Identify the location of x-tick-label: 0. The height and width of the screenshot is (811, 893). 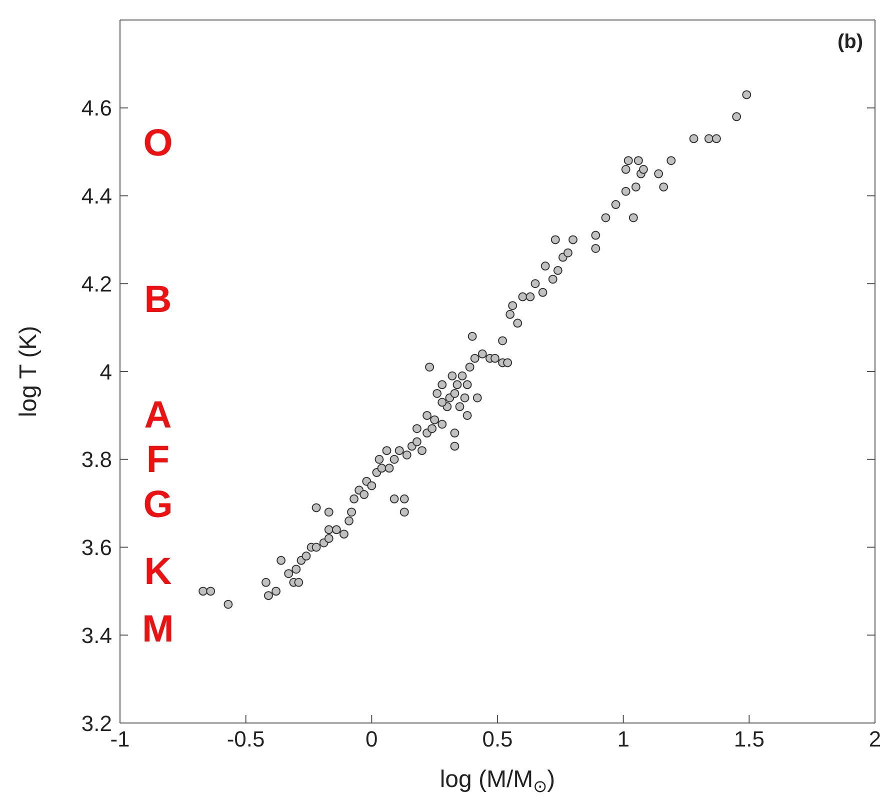
(372, 739).